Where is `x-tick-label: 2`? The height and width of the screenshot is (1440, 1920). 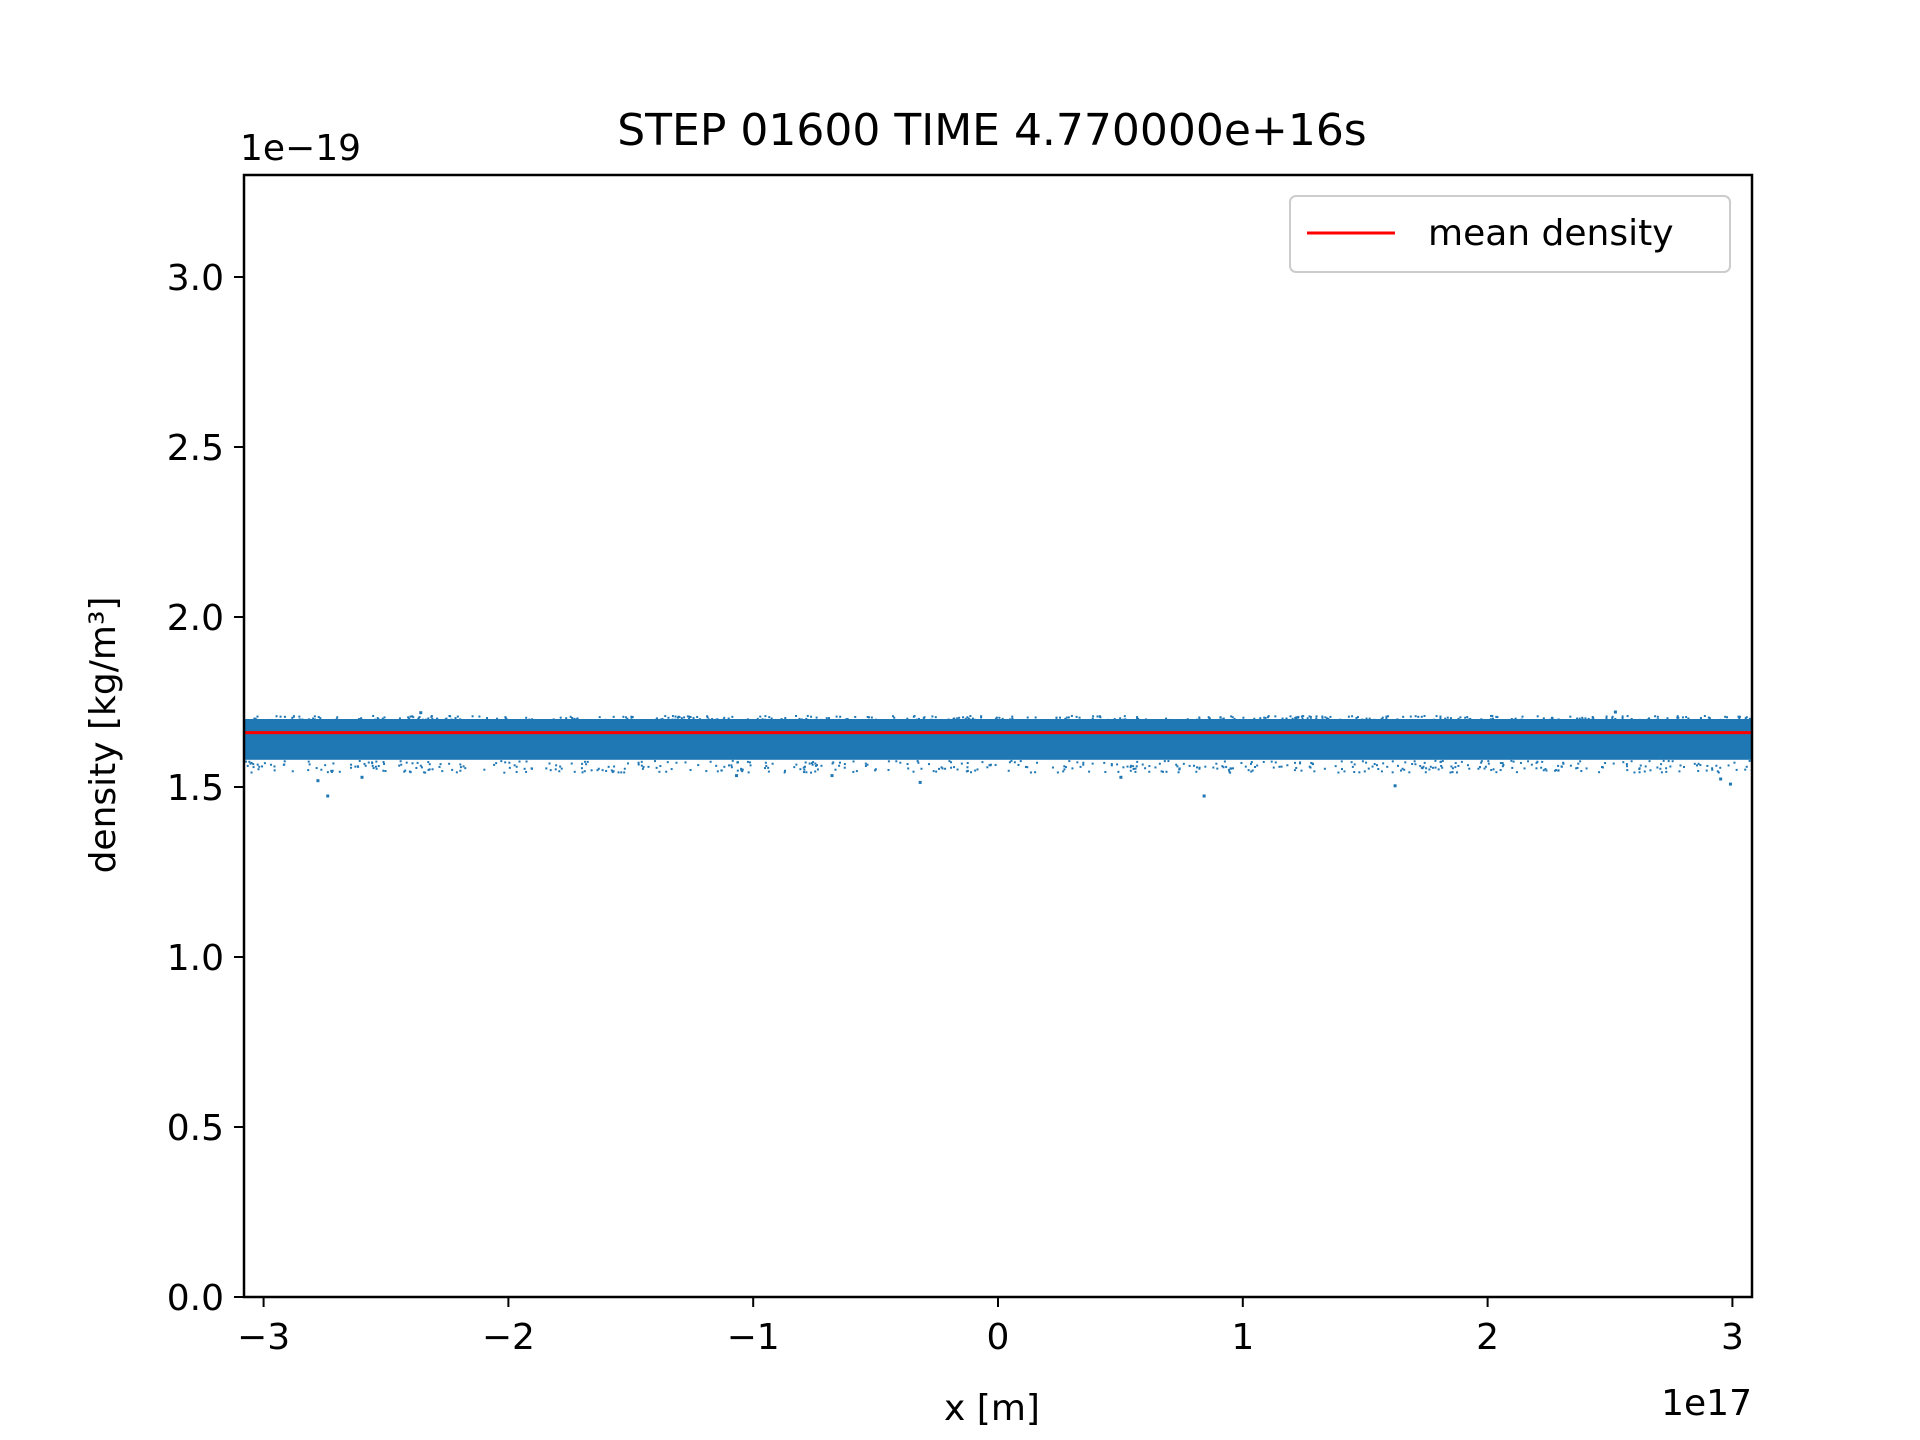
x-tick-label: 2 is located at coordinates (1487, 1337).